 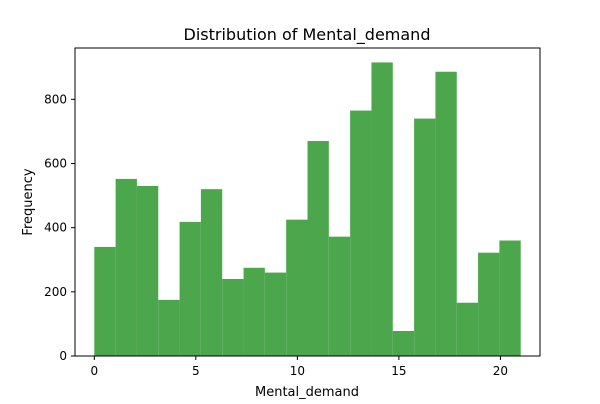 I want to click on y-tick-label: 600, so click(x=55, y=164).